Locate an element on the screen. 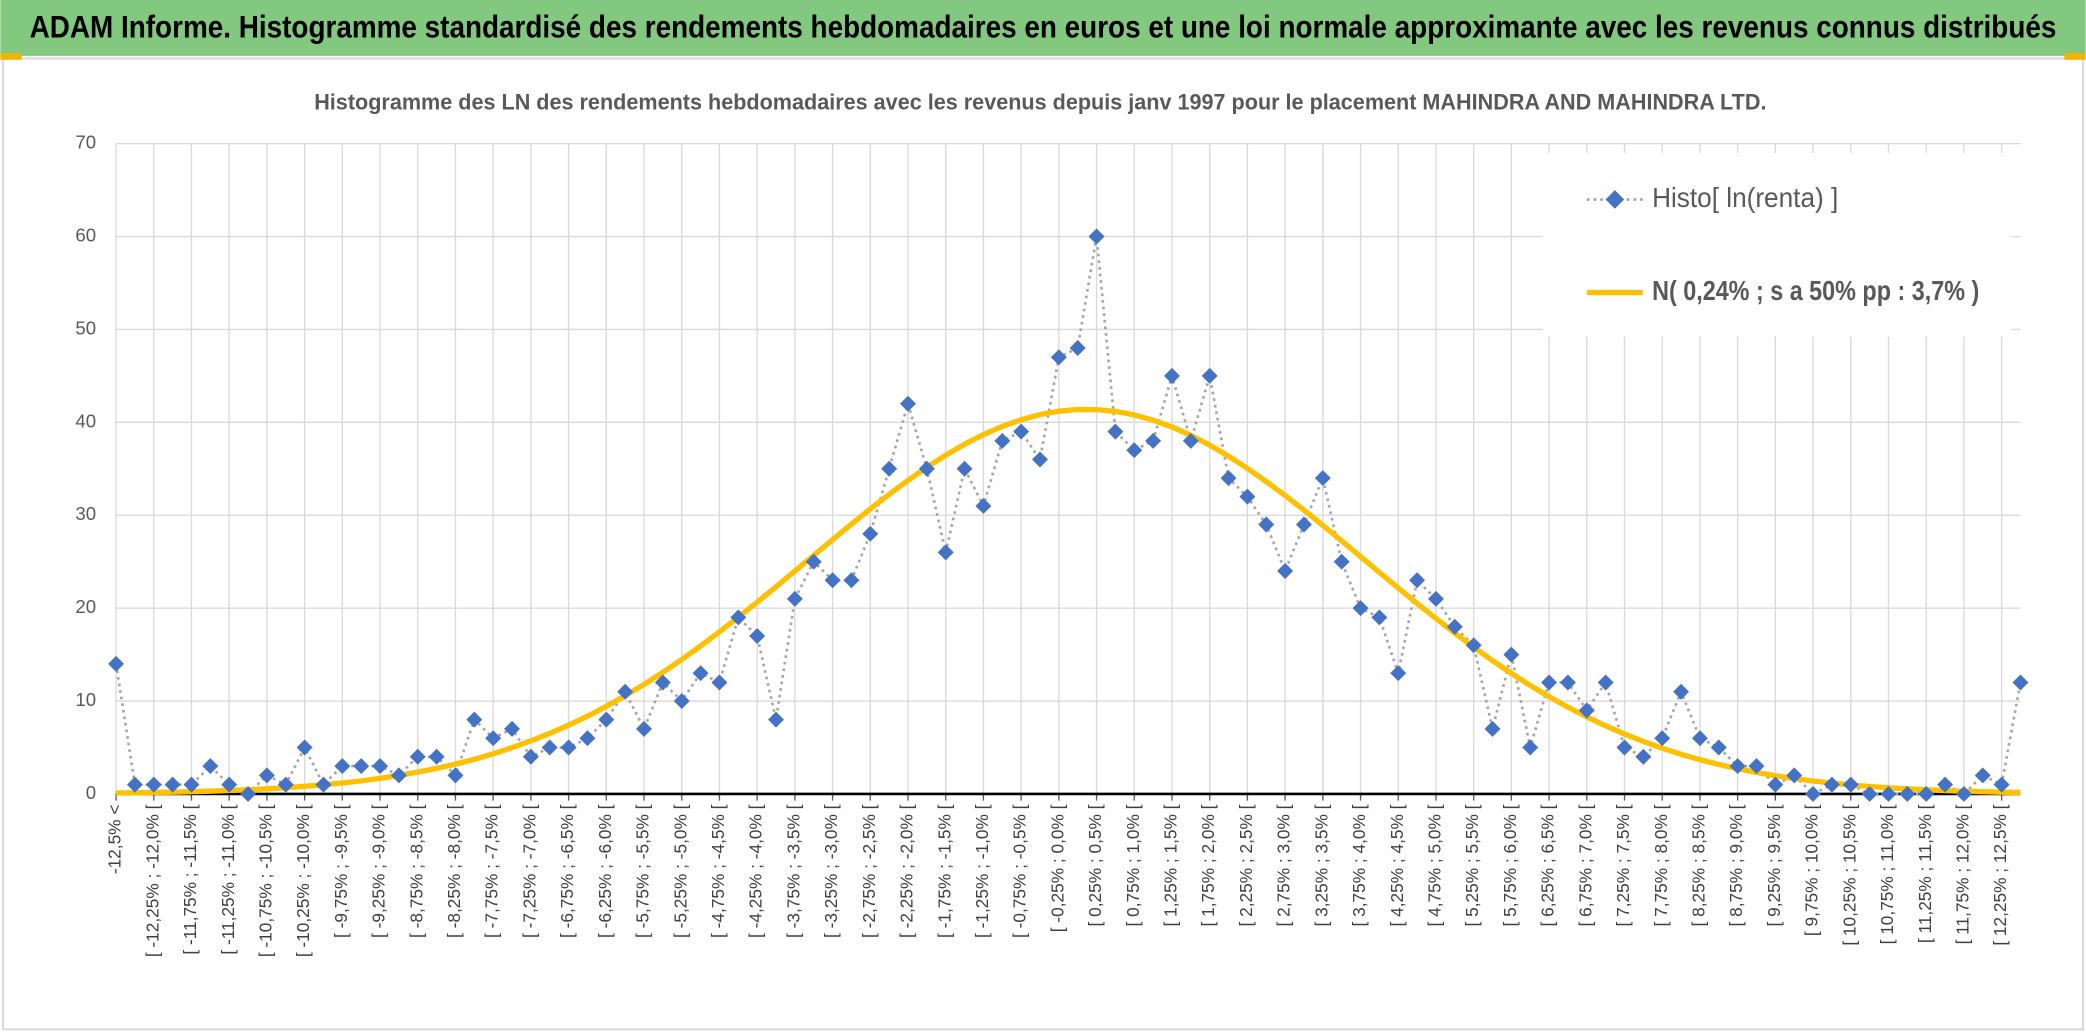 The height and width of the screenshot is (1032, 2086). x-tick-label: [ 7,25% ; 7,5% [ is located at coordinates (1623, 865).